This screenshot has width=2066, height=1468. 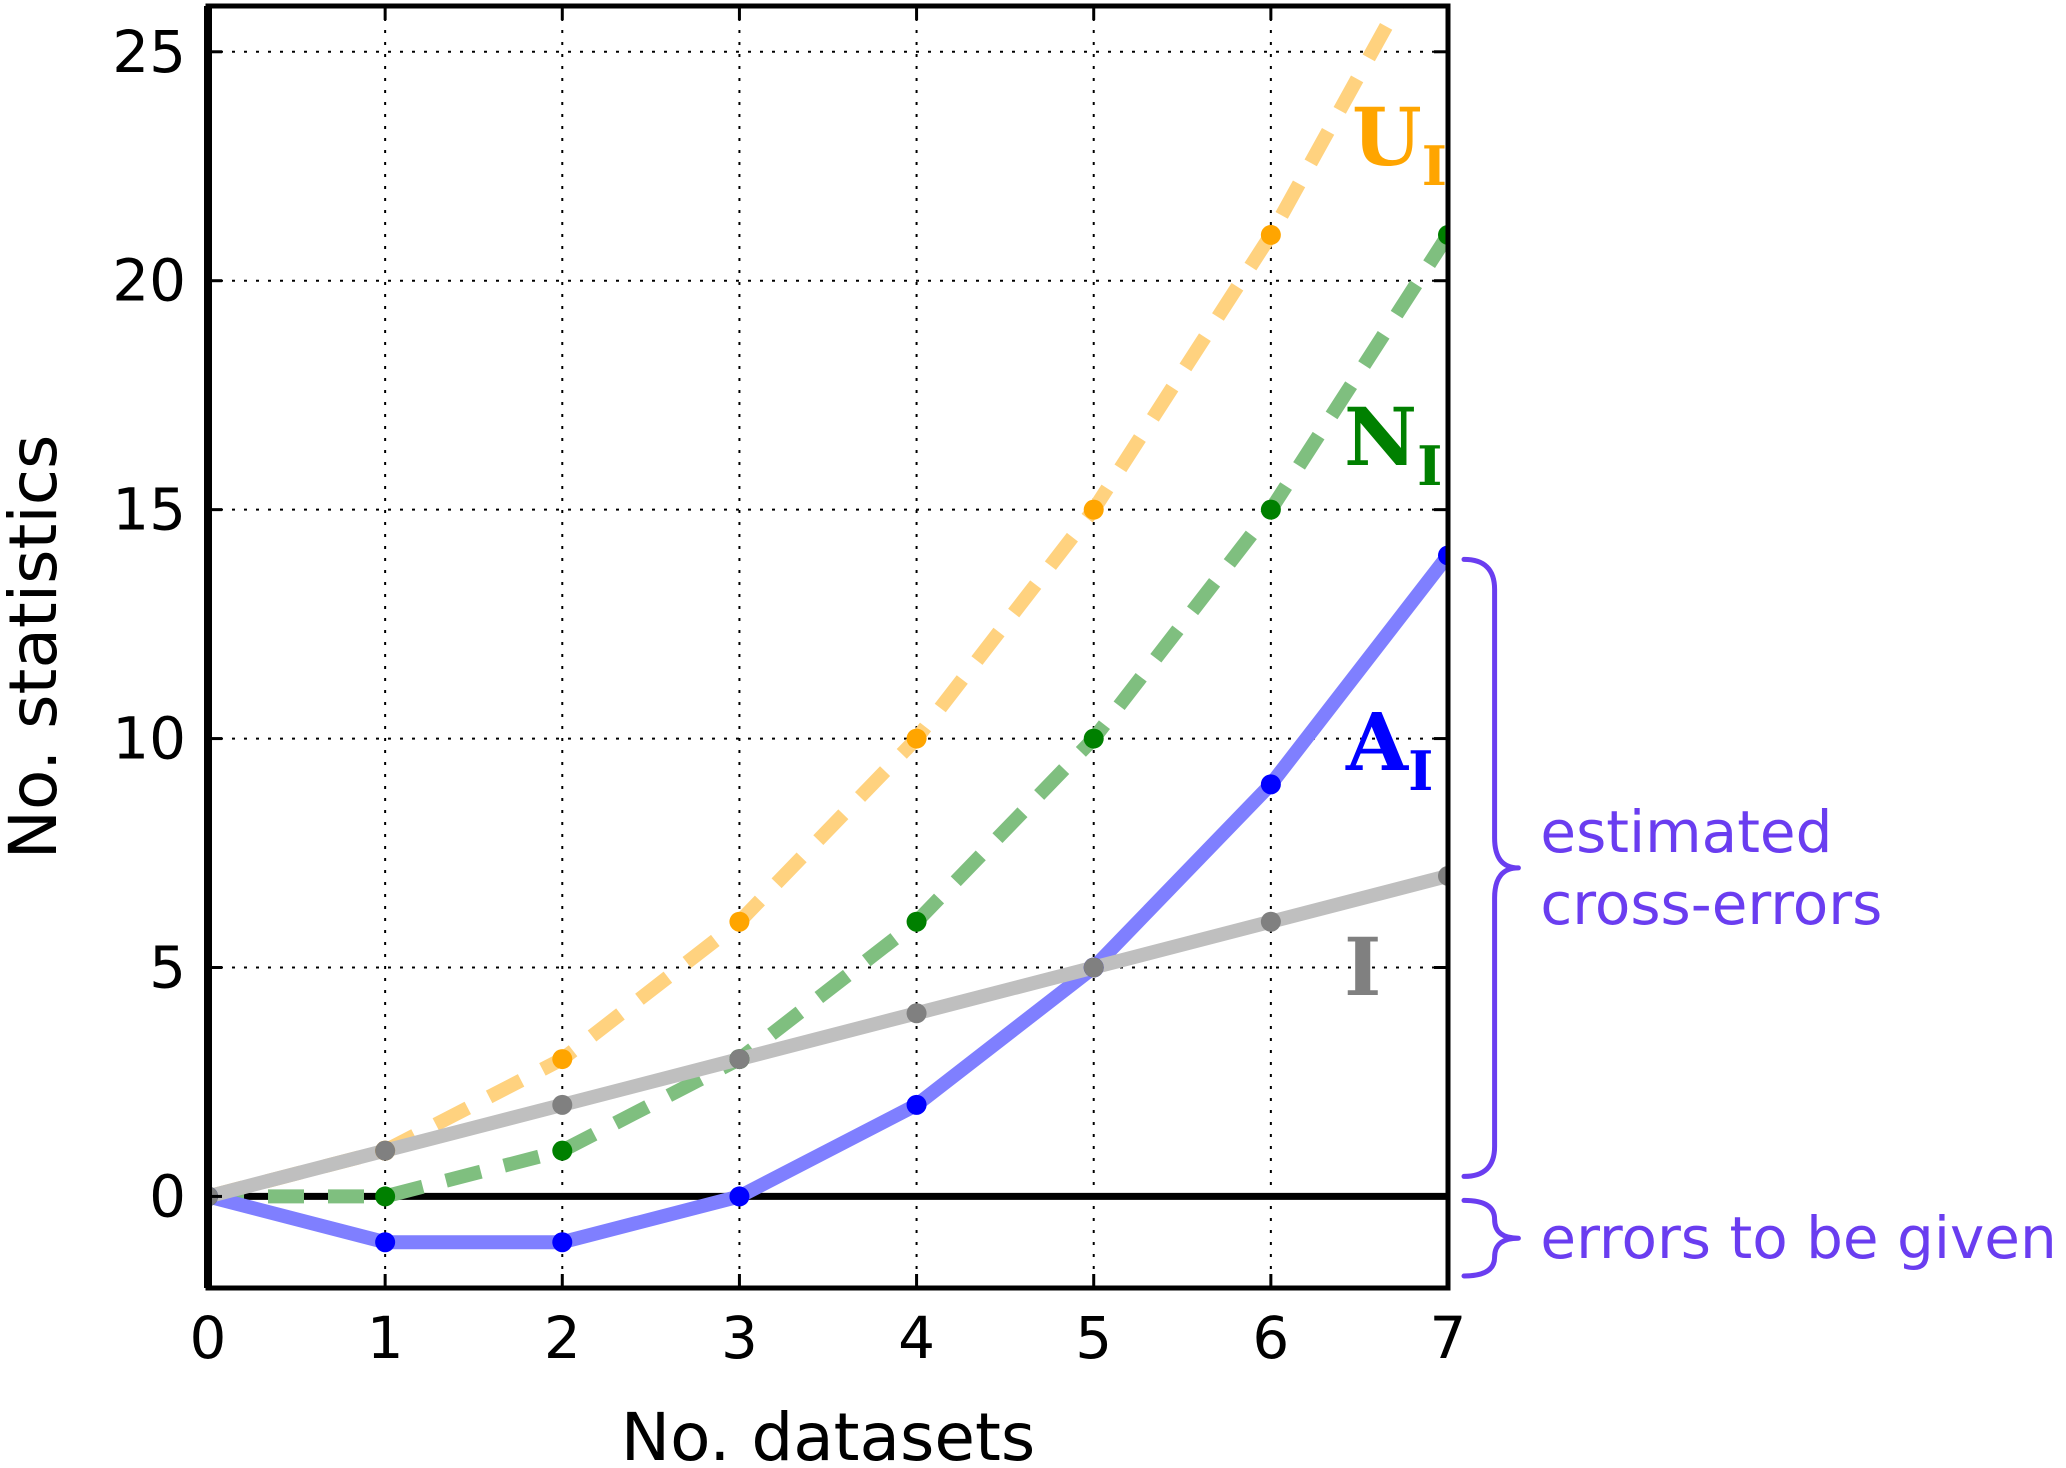 I want to click on x-tick-label: 7, so click(x=1448, y=1338).